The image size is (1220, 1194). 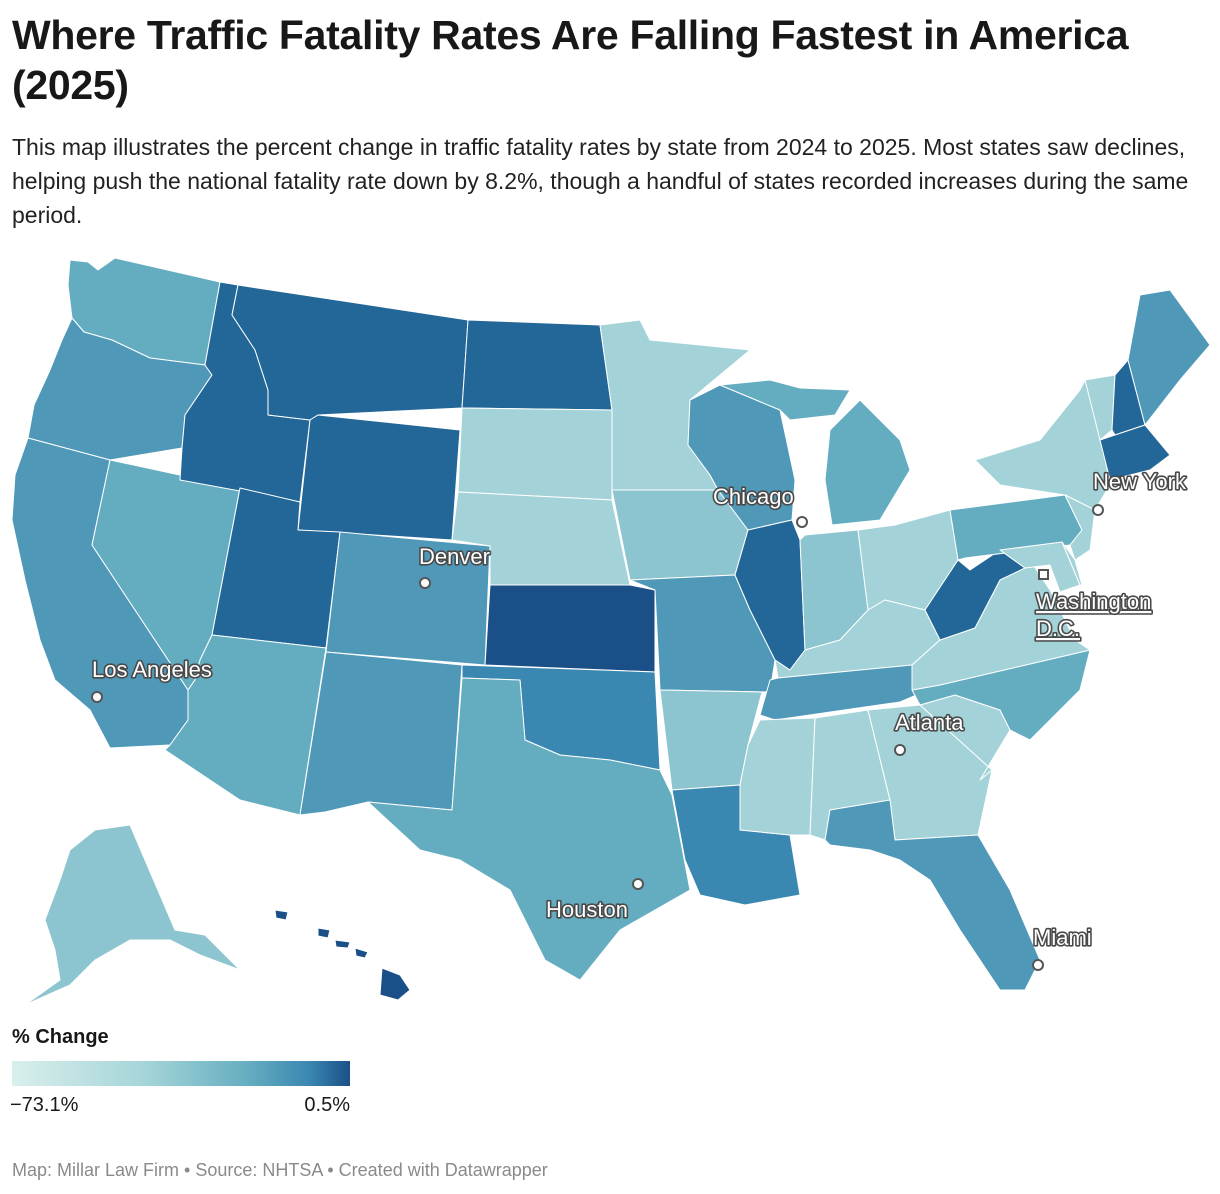 What do you see at coordinates (929, 722) in the screenshot?
I see `city-label-atlanta: Atlanta` at bounding box center [929, 722].